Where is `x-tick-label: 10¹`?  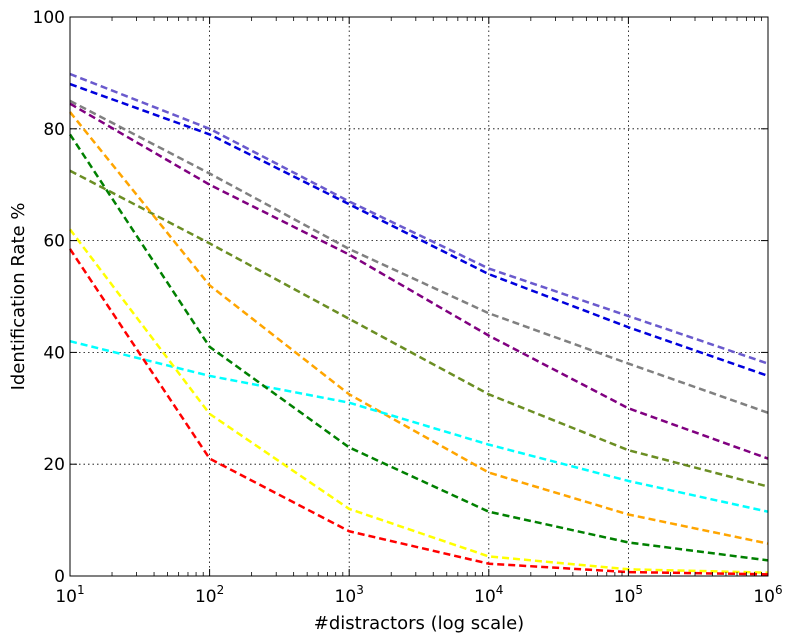 x-tick-label: 10¹ is located at coordinates (69, 595).